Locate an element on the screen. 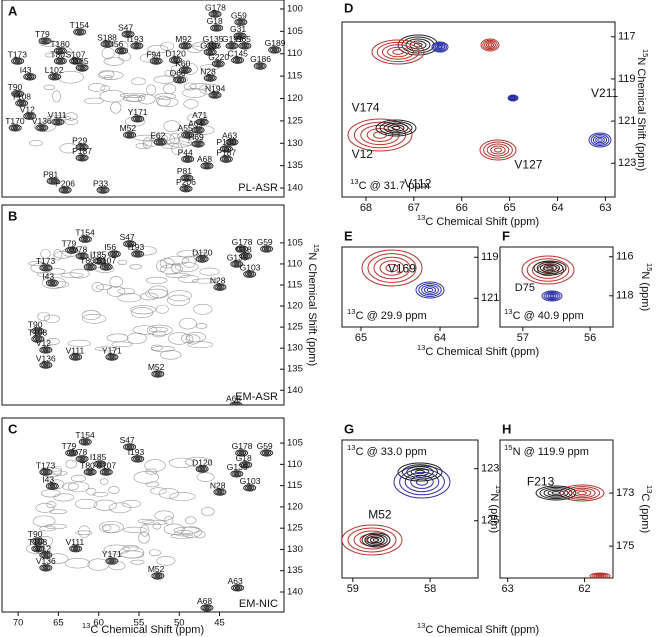 The width and height of the screenshot is (656, 637). caption: 13C @ 40.9 ppm is located at coordinates (544, 314).